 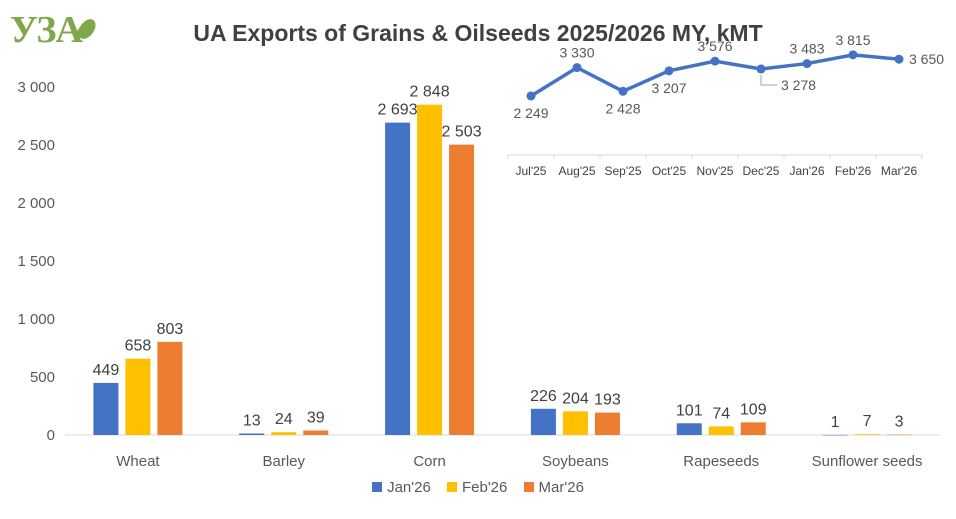 What do you see at coordinates (607, 400) in the screenshot?
I see `bar-data-label: 193` at bounding box center [607, 400].